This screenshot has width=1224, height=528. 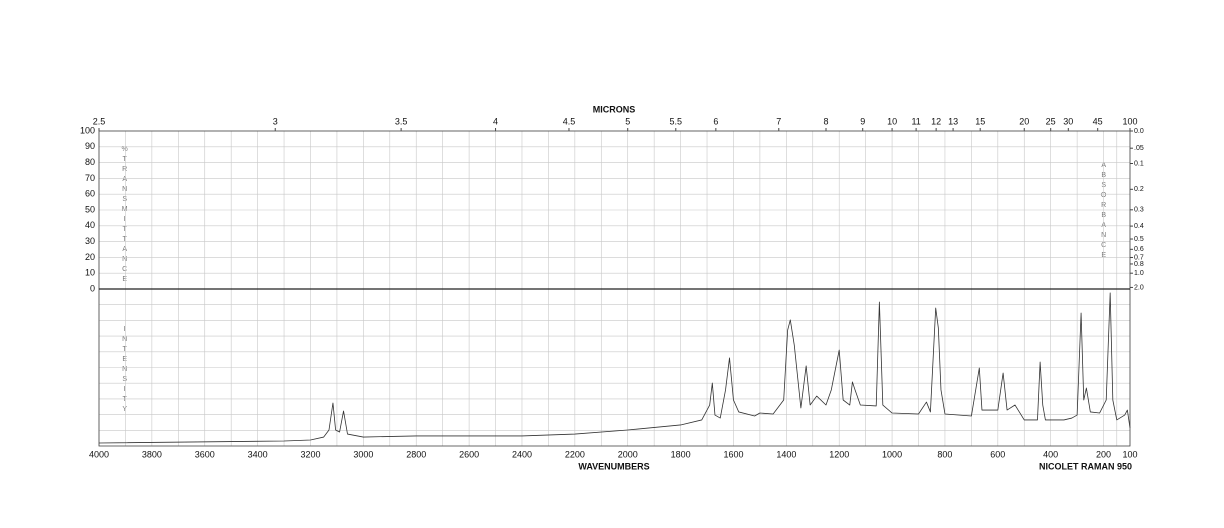 I want to click on micron-tick-label: 4, so click(x=495, y=121).